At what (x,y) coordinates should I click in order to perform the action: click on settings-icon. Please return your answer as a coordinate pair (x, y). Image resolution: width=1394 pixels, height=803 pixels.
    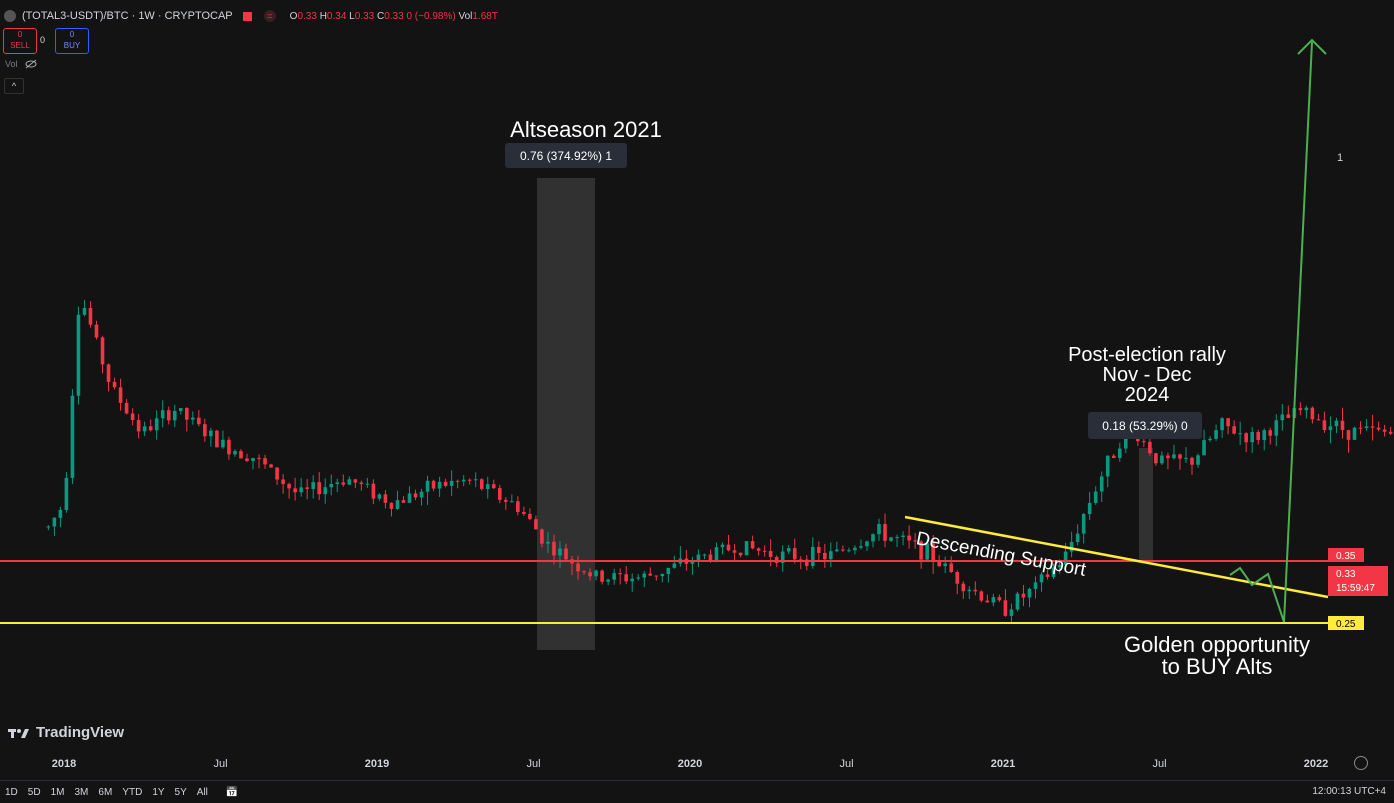
    Looking at the image, I should click on (1361, 763).